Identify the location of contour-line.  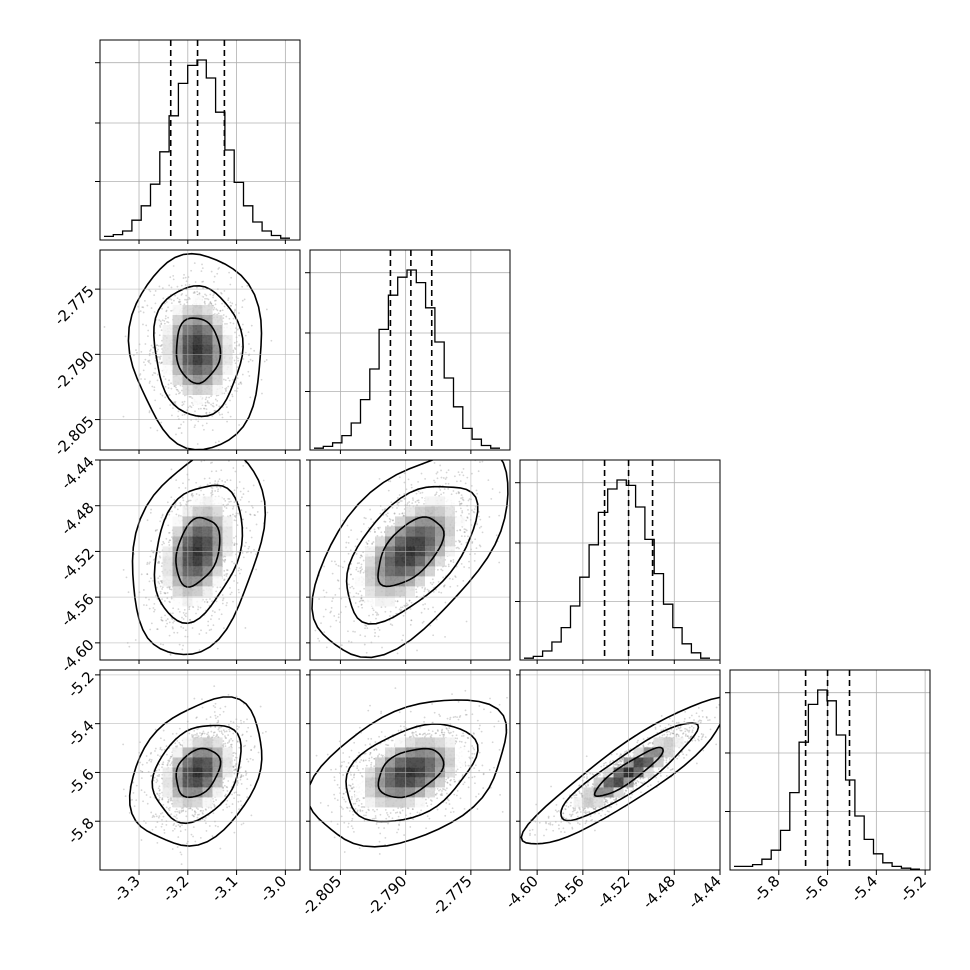
(199, 558).